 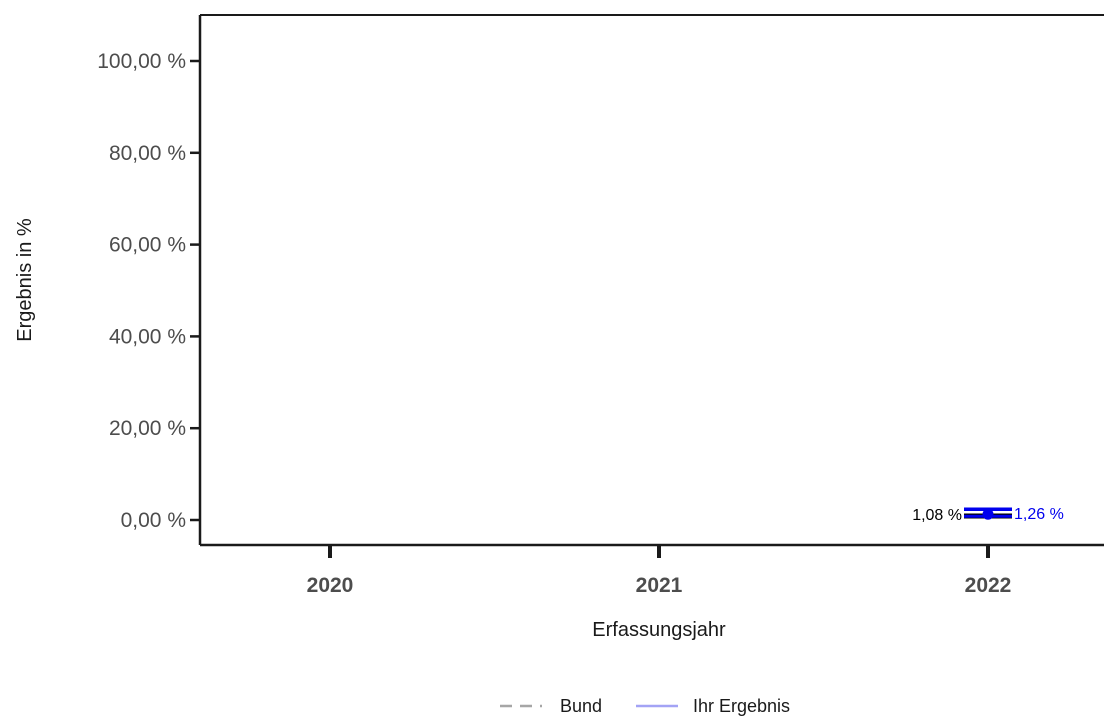 I want to click on x-axis: 2020 2021 2022, so click(x=652, y=570).